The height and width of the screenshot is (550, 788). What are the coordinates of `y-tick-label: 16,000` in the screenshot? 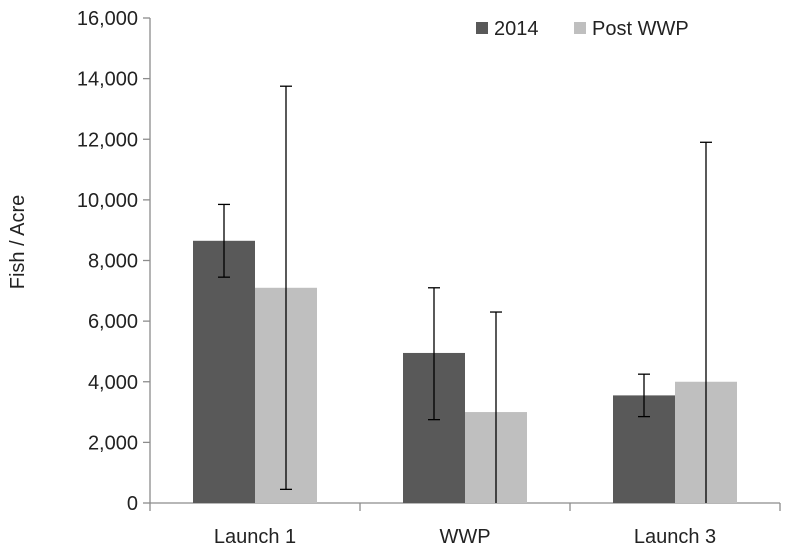 It's located at (107, 19).